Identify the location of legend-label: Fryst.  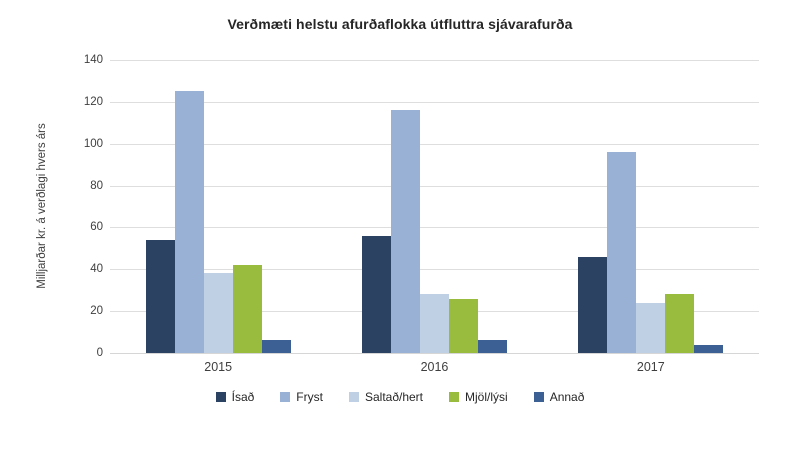
(309, 397).